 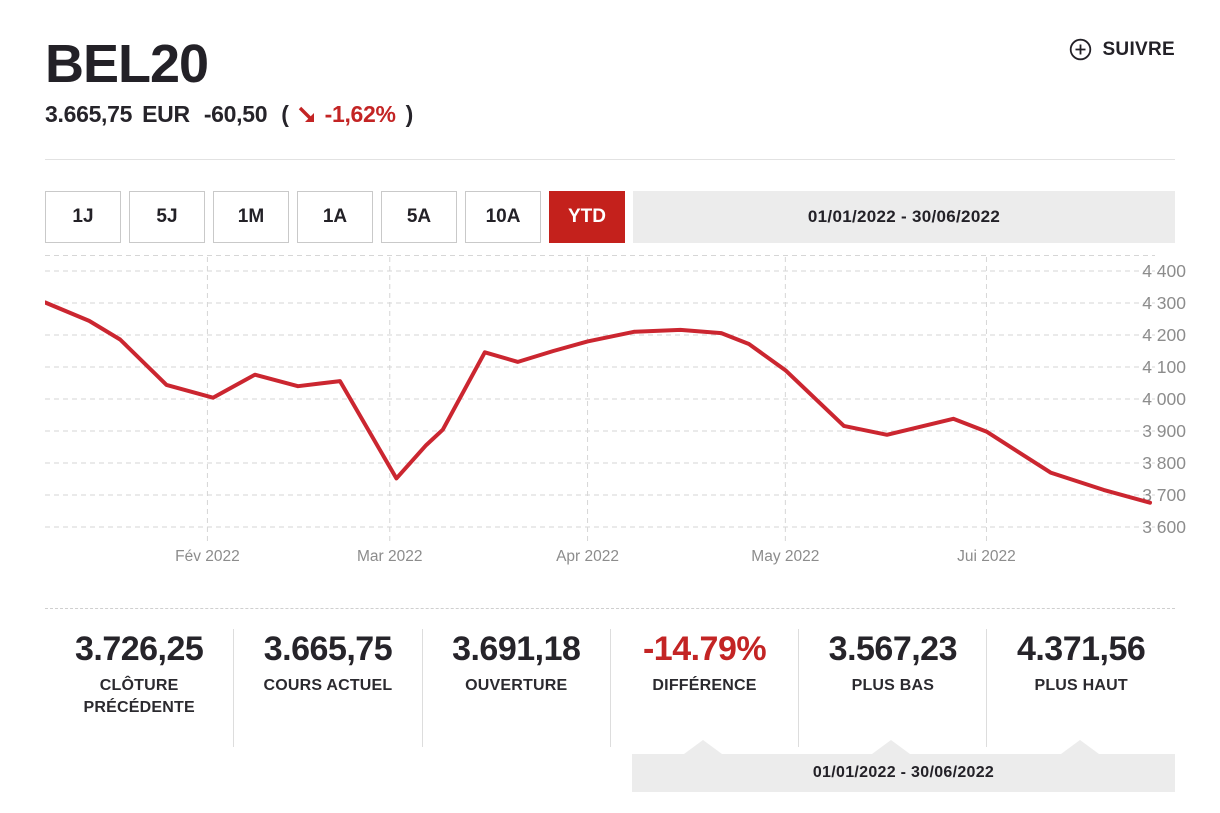 I want to click on header-divider, so click(x=610, y=159).